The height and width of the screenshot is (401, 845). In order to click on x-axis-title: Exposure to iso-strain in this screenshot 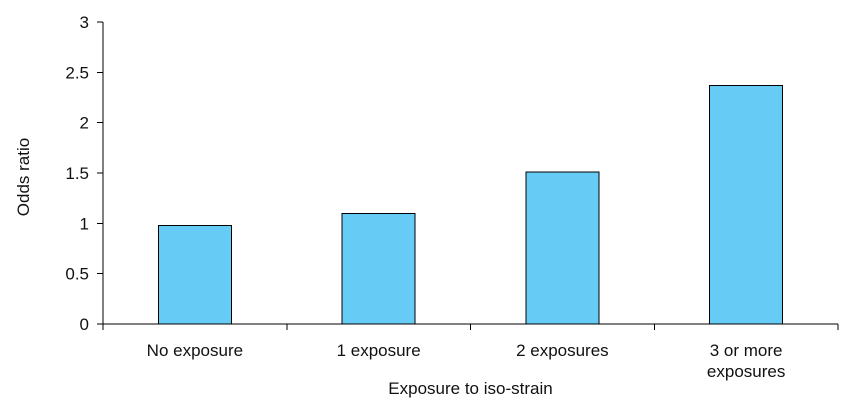, I will do `click(470, 388)`.